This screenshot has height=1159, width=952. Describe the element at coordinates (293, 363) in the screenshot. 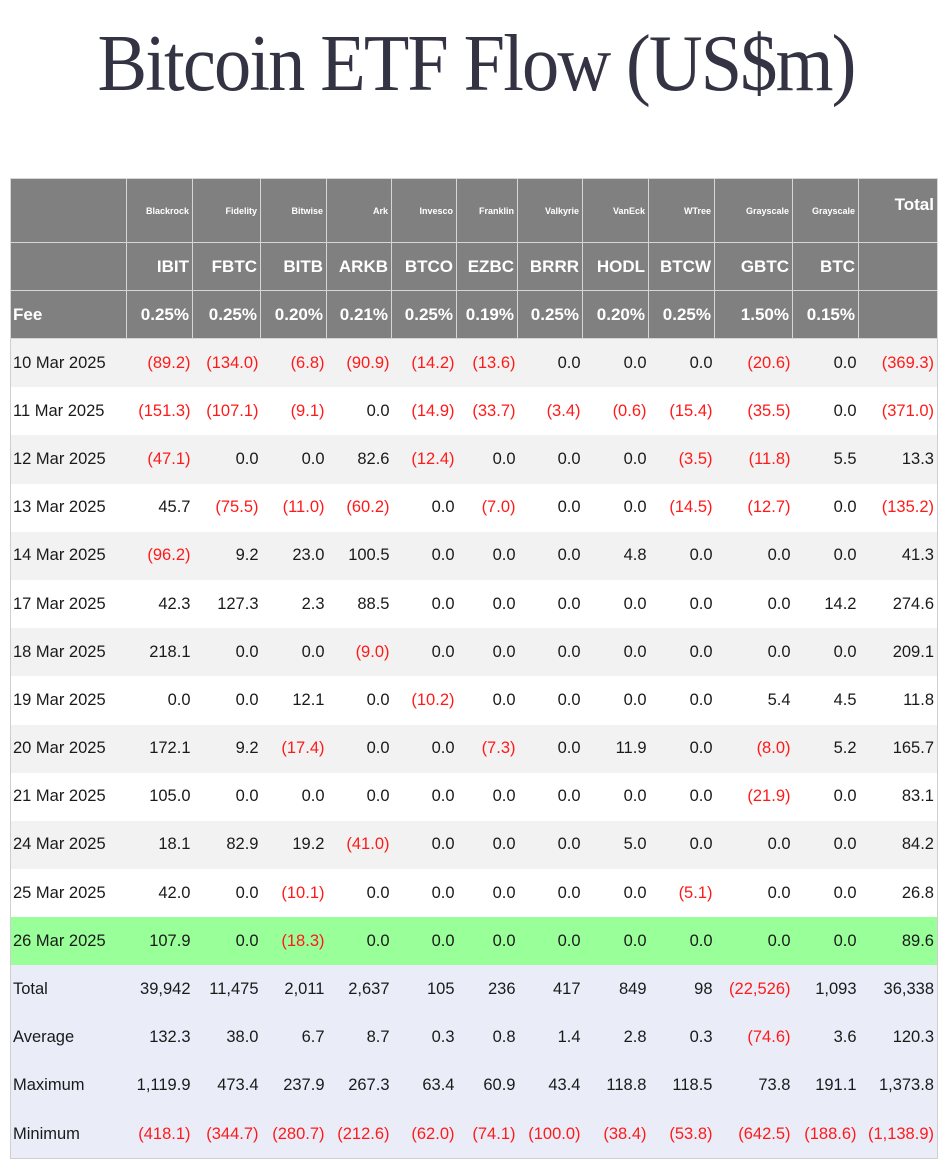

I see `flow-cell: (6.8)` at that location.